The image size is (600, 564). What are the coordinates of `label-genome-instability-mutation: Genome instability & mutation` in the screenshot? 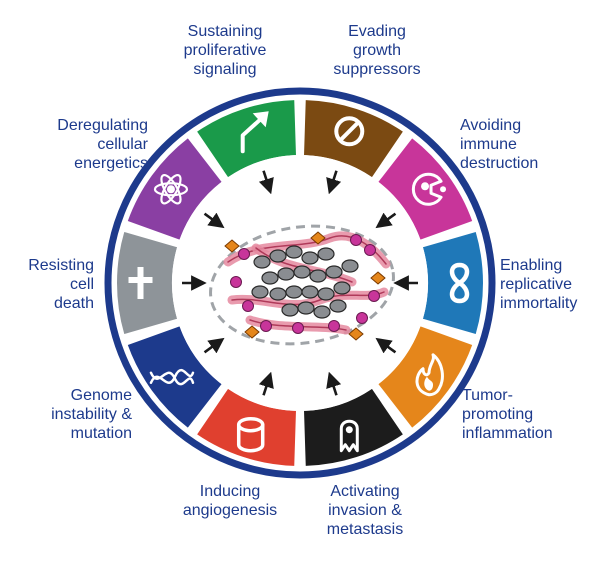 It's located at (91, 414).